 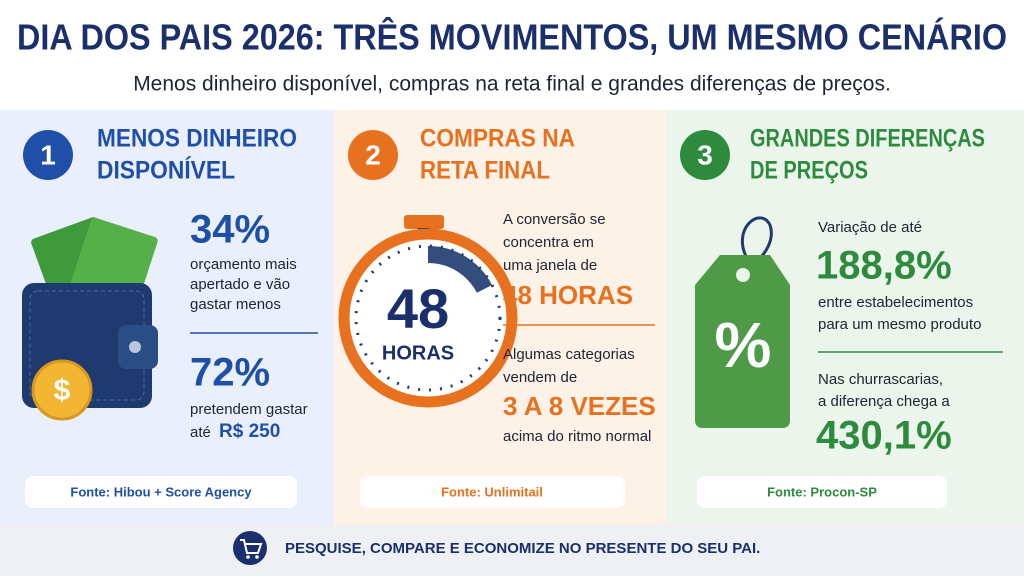 I want to click on stopwatch-ticks, so click(x=428, y=318).